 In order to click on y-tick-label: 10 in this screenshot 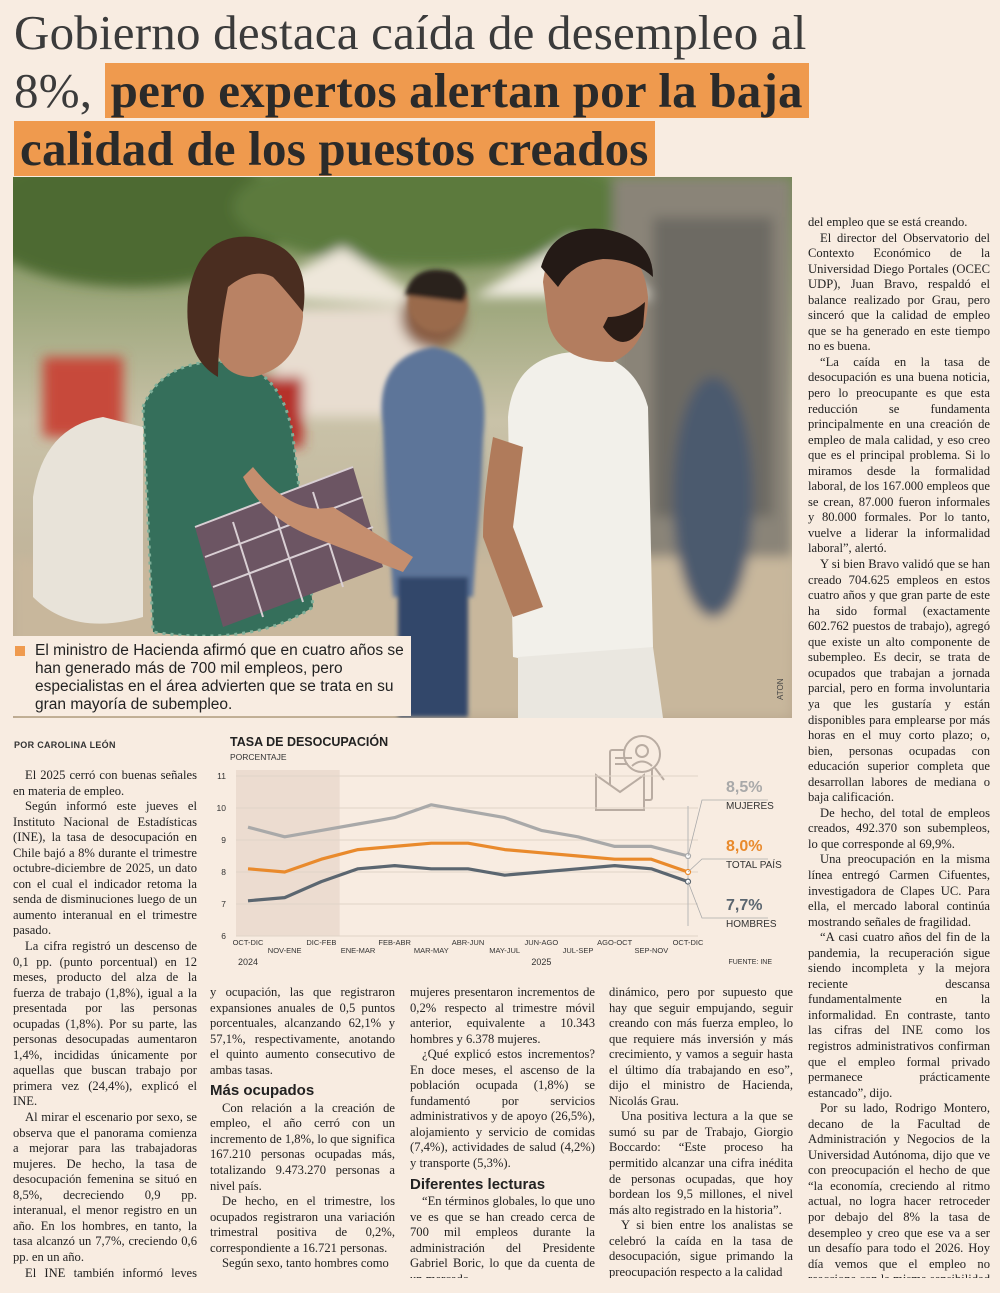, I will do `click(222, 808)`.